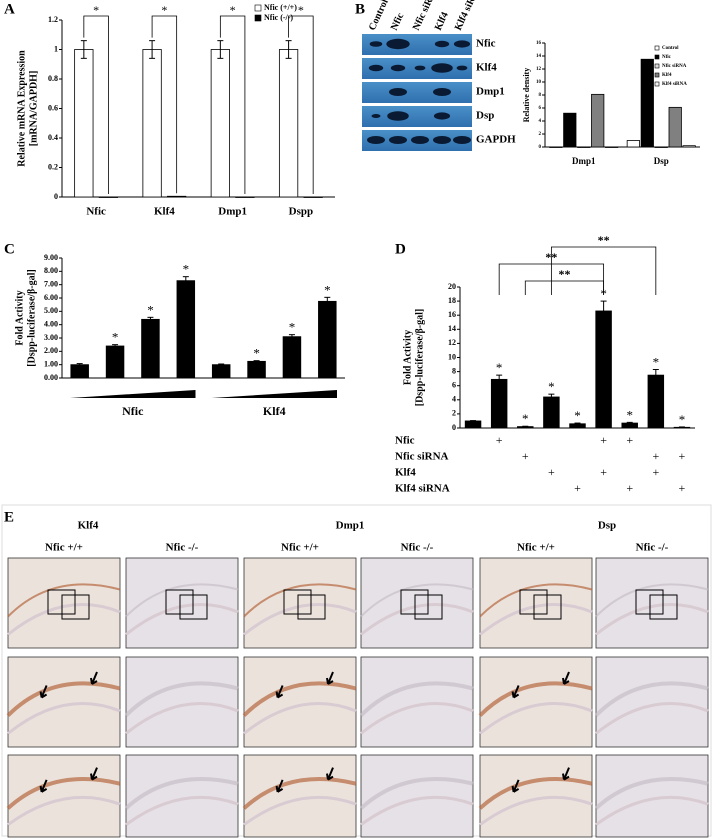 This screenshot has width=713, height=838. Describe the element at coordinates (133, 411) in the screenshot. I see `group-label: Nfic` at that location.